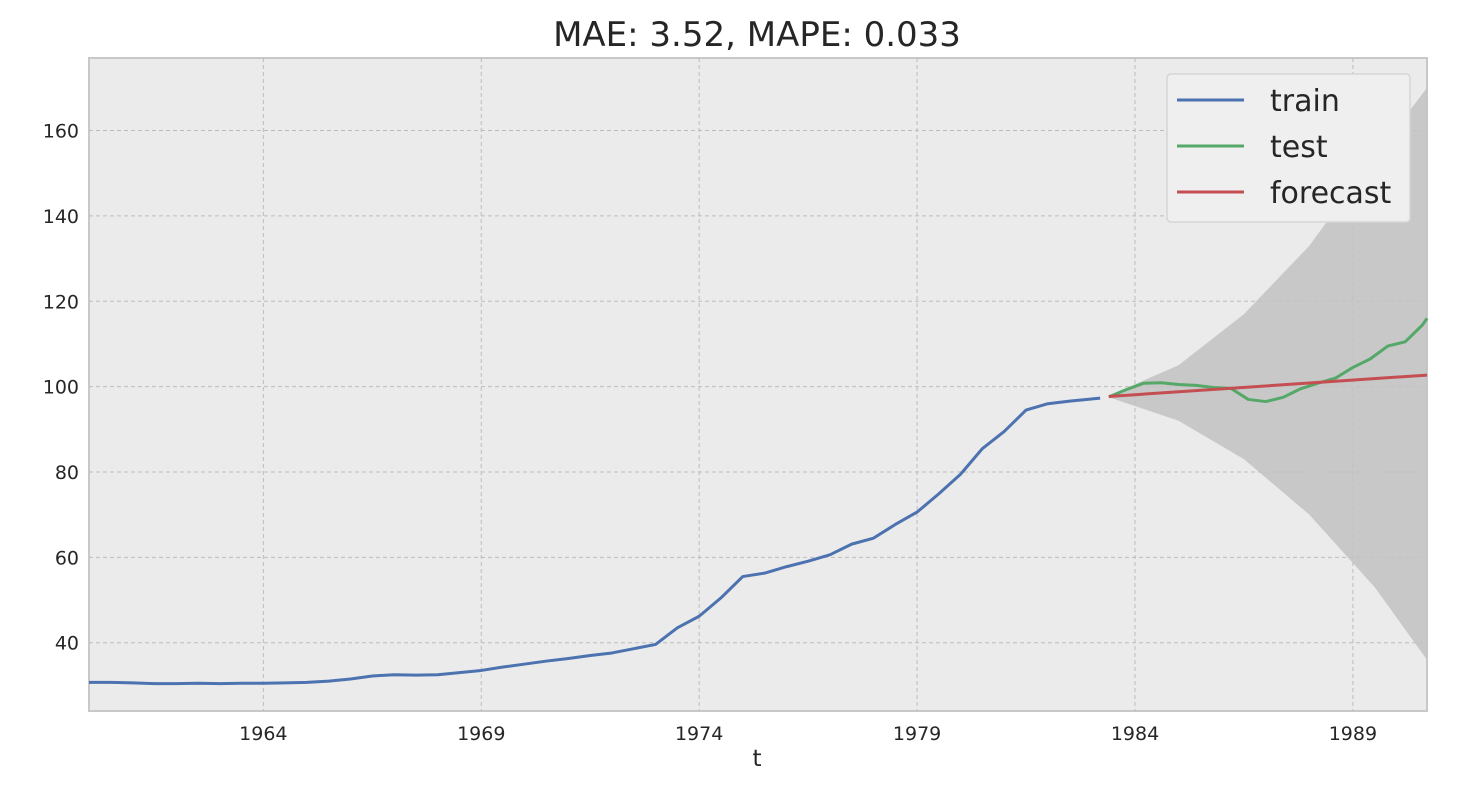 The width and height of the screenshot is (1484, 788). Describe the element at coordinates (1331, 193) in the screenshot. I see `legend-label-forecast: forecast` at that location.